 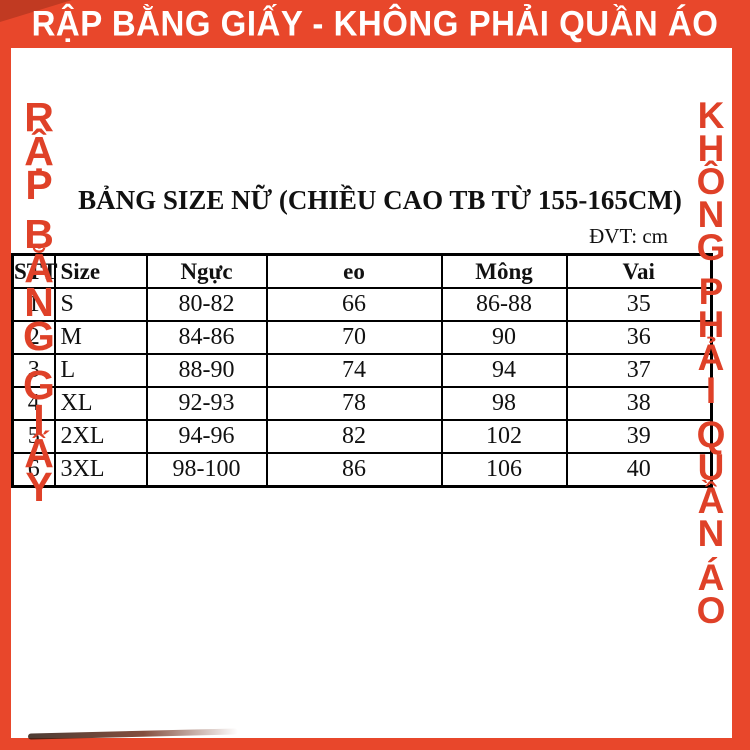 I want to click on table-cell: 80-82, so click(x=206, y=304).